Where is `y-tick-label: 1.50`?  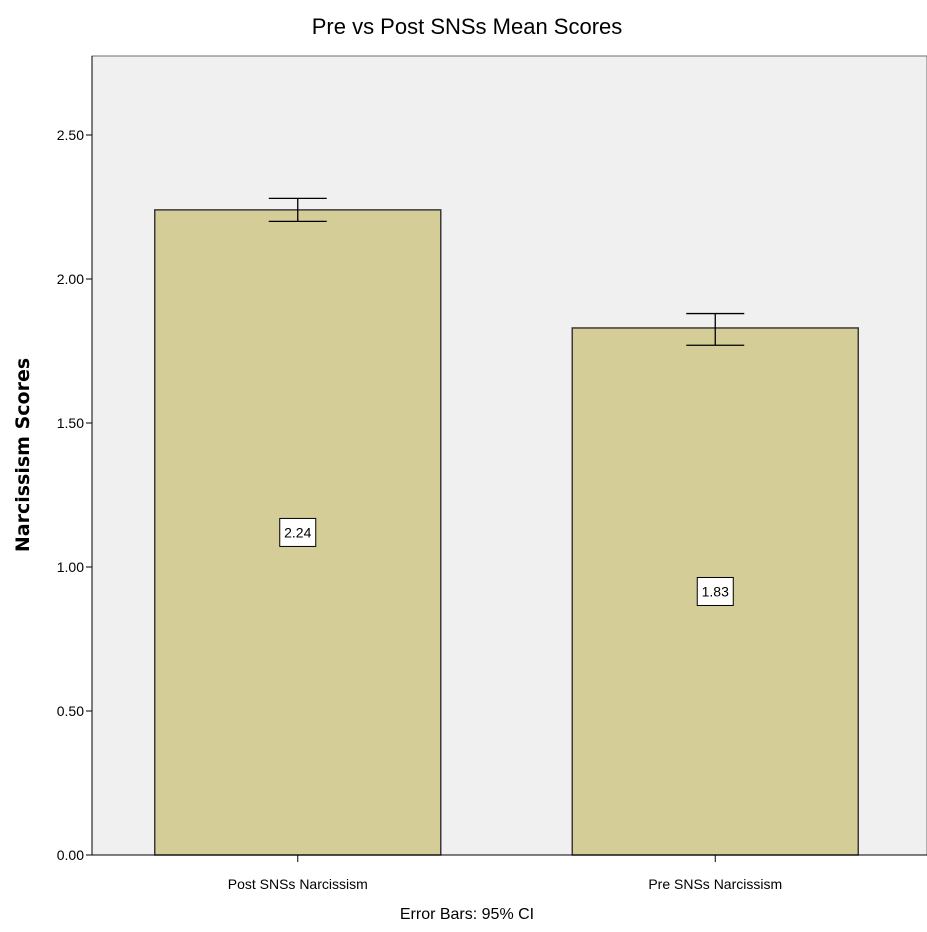 y-tick-label: 1.50 is located at coordinates (70, 423).